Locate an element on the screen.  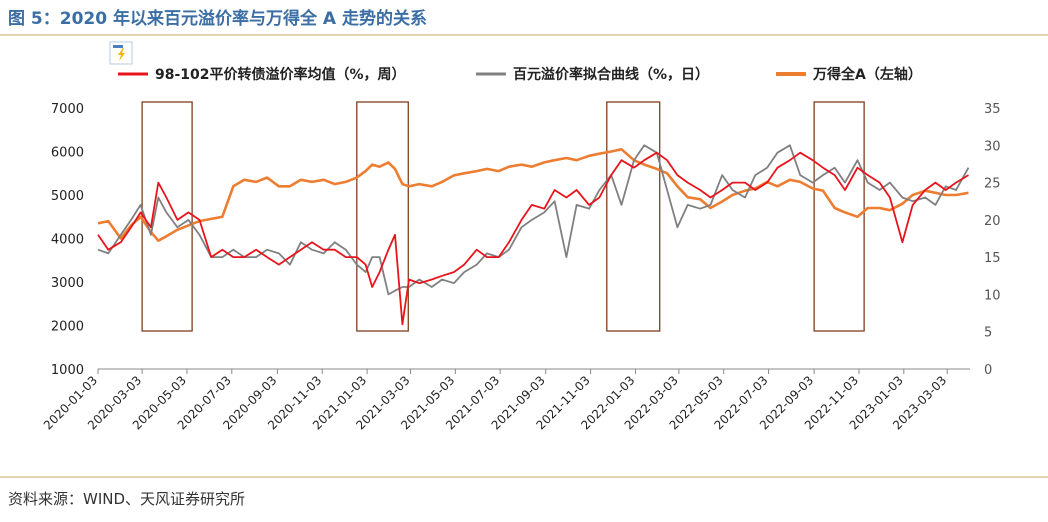
y-left-tick-label: 5000 is located at coordinates (67, 196).